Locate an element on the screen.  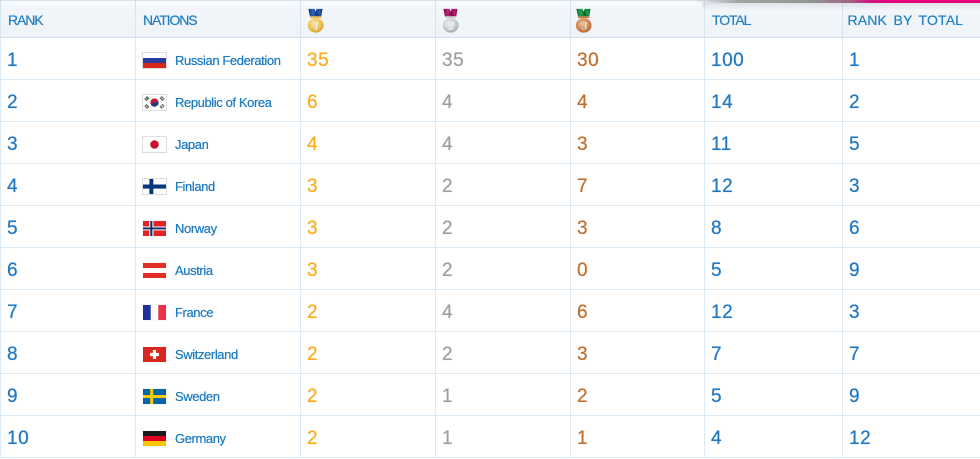
svg-text: 2 is located at coordinates (451, 27).